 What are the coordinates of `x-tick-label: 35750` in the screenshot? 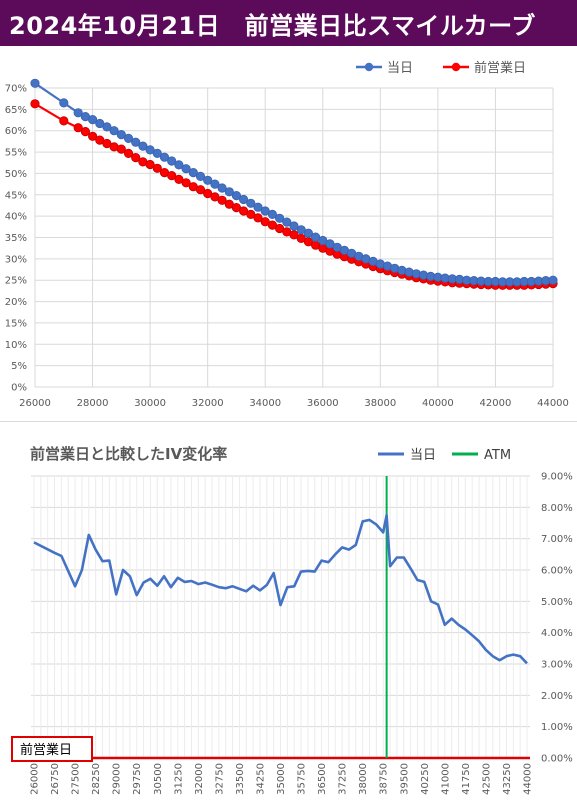 It's located at (302, 779).